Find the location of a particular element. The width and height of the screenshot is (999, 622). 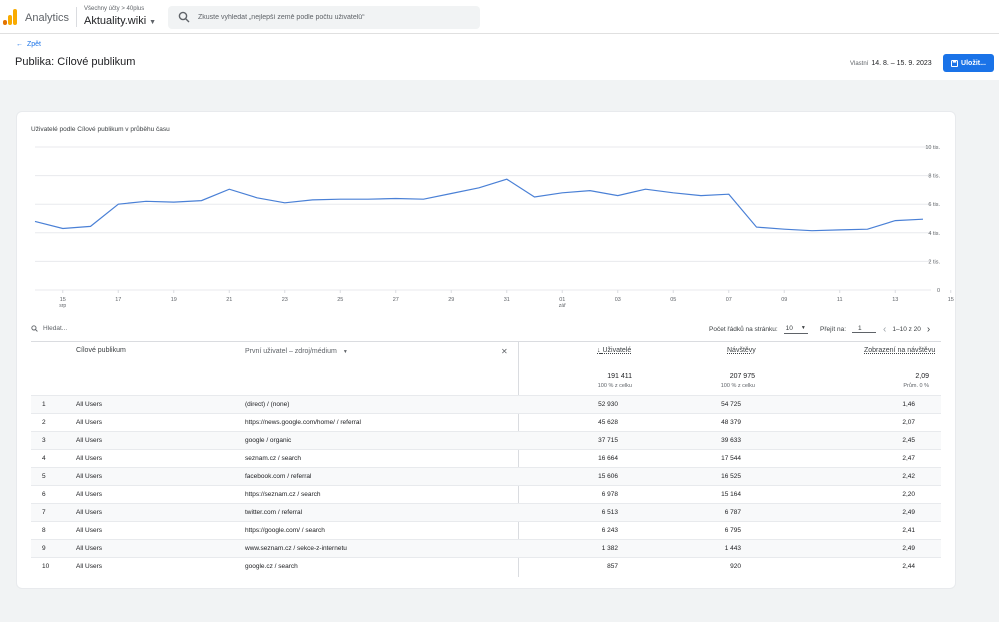

x-tick-label: 07 is located at coordinates (729, 300).